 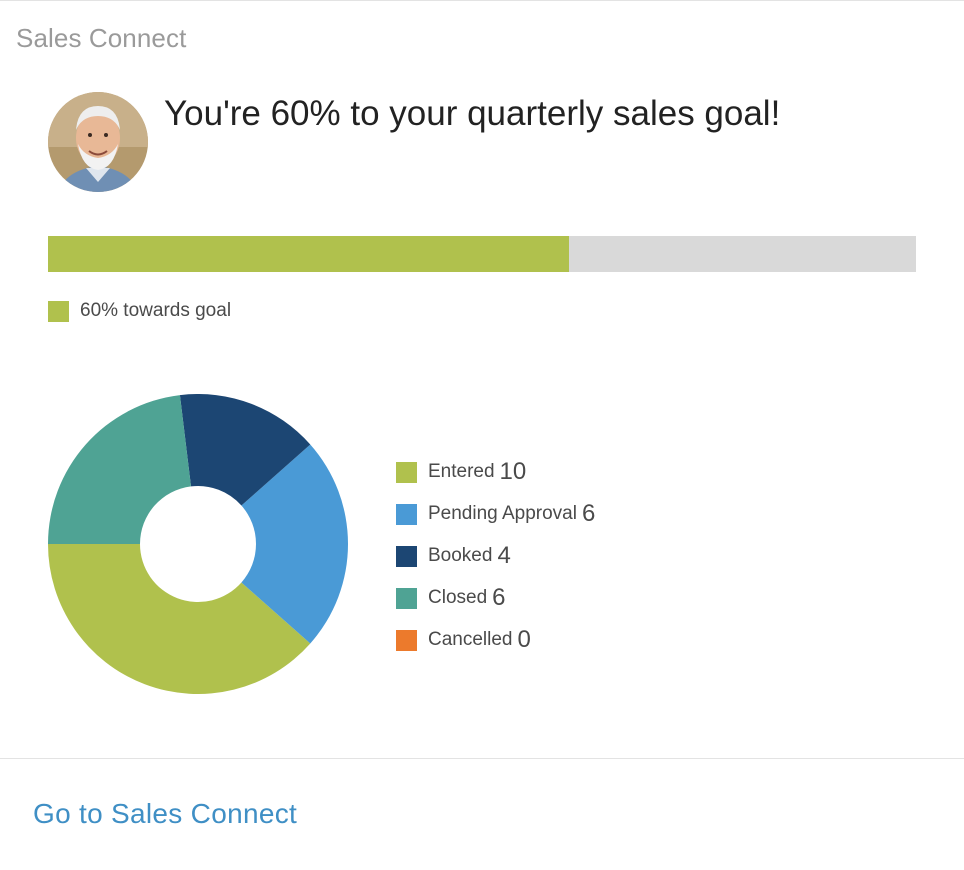 What do you see at coordinates (472, 113) in the screenshot?
I see `goal-headline: You're 60% to your quarterly sales goal!` at bounding box center [472, 113].